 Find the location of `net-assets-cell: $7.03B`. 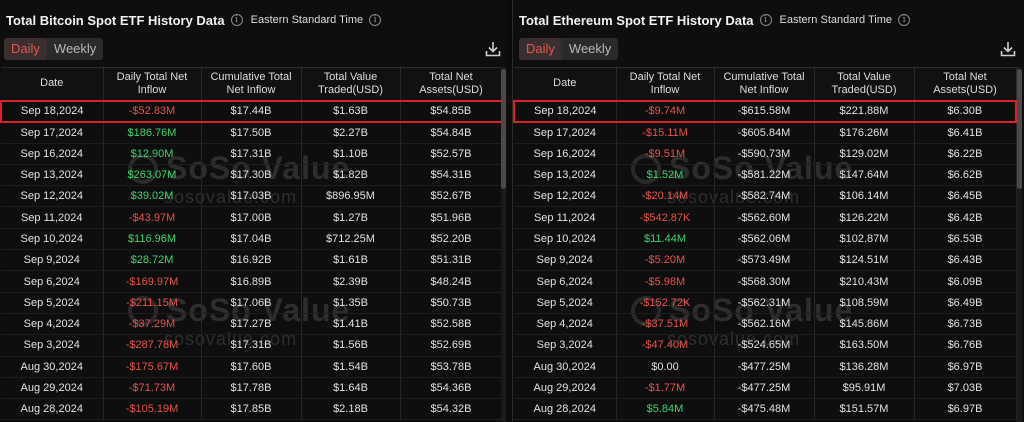

net-assets-cell: $7.03B is located at coordinates (965, 388).